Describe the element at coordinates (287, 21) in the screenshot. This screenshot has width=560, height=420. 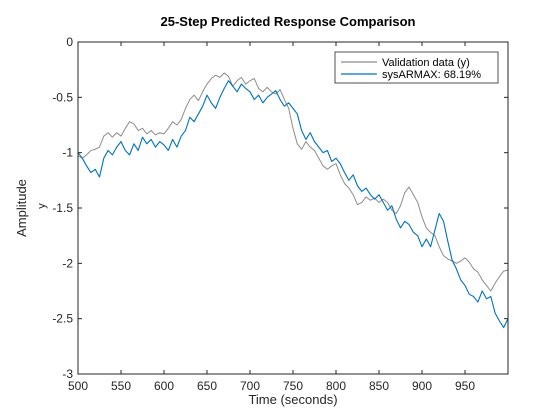
I see `chart-title: 25-Step Predicted Response Comparison` at that location.